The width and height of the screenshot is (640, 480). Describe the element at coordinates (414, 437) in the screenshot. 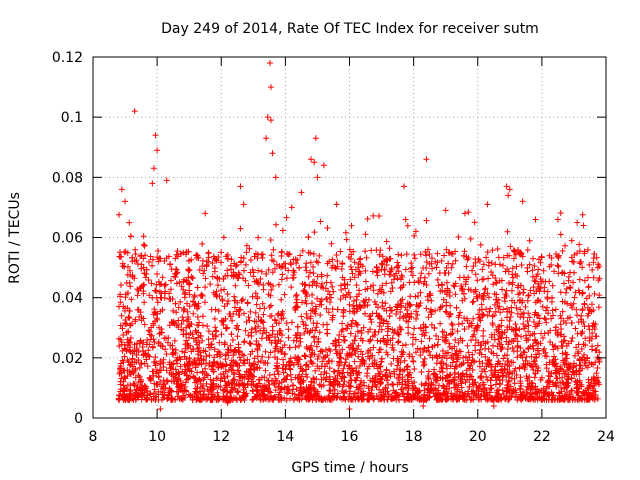

I see `x-tick-label: 18` at that location.